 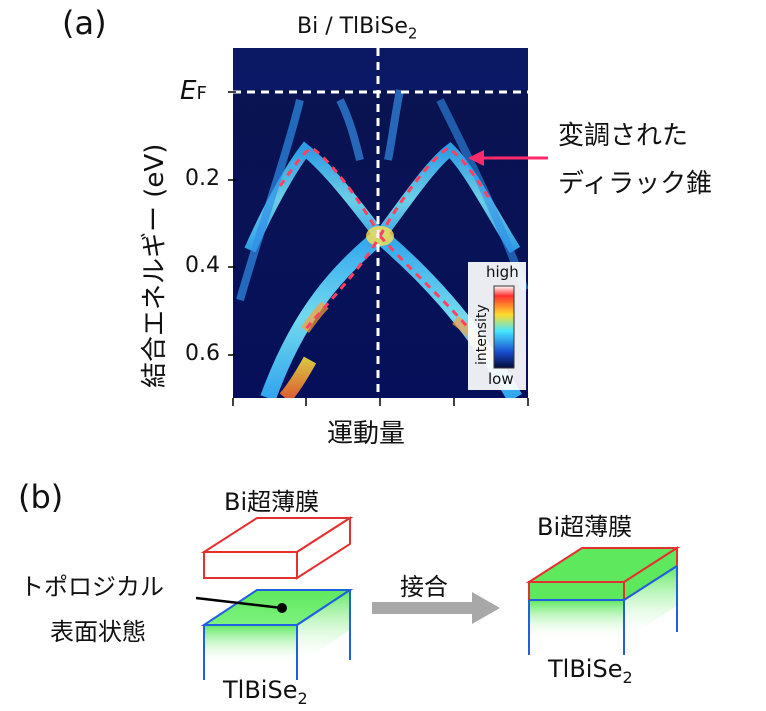 I want to click on chart-title: Bi / TlBiSe2, so click(x=357, y=28).